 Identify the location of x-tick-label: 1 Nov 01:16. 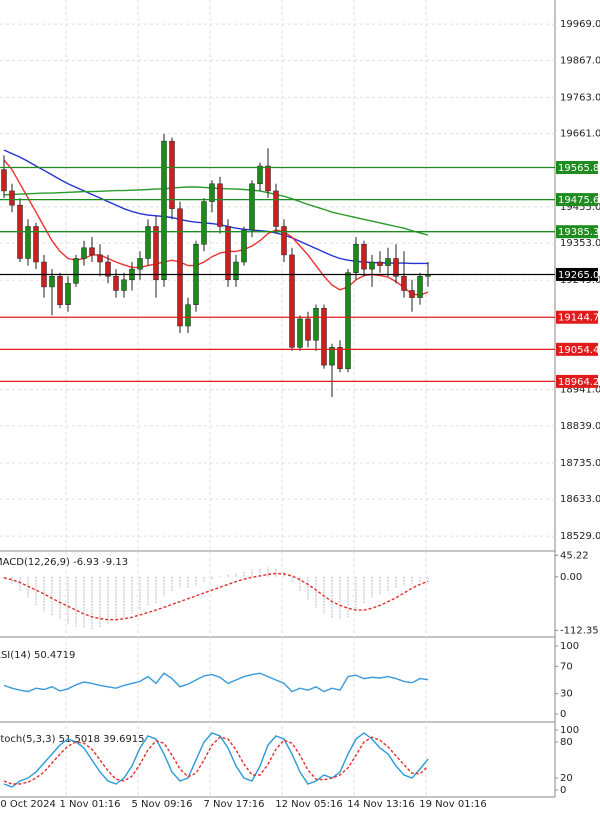
(89, 804).